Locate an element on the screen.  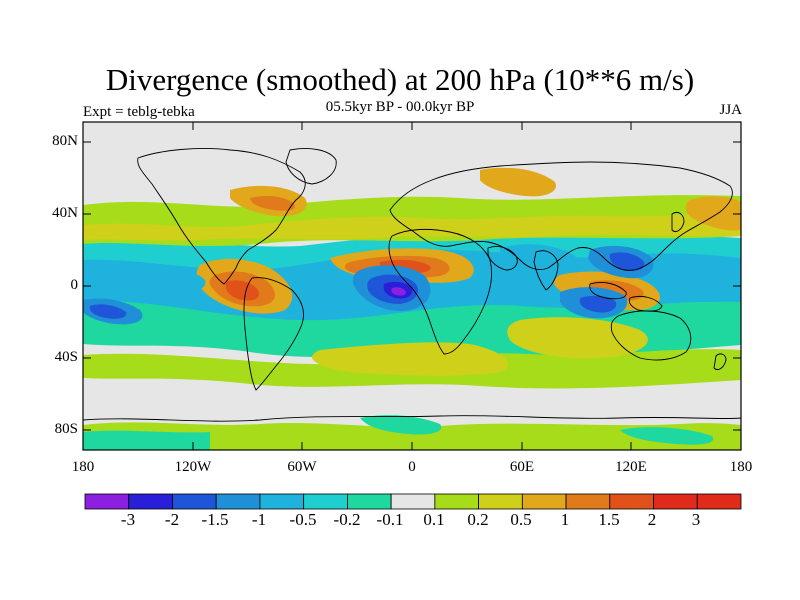
colorbar-label: 0.2 is located at coordinates (478, 519).